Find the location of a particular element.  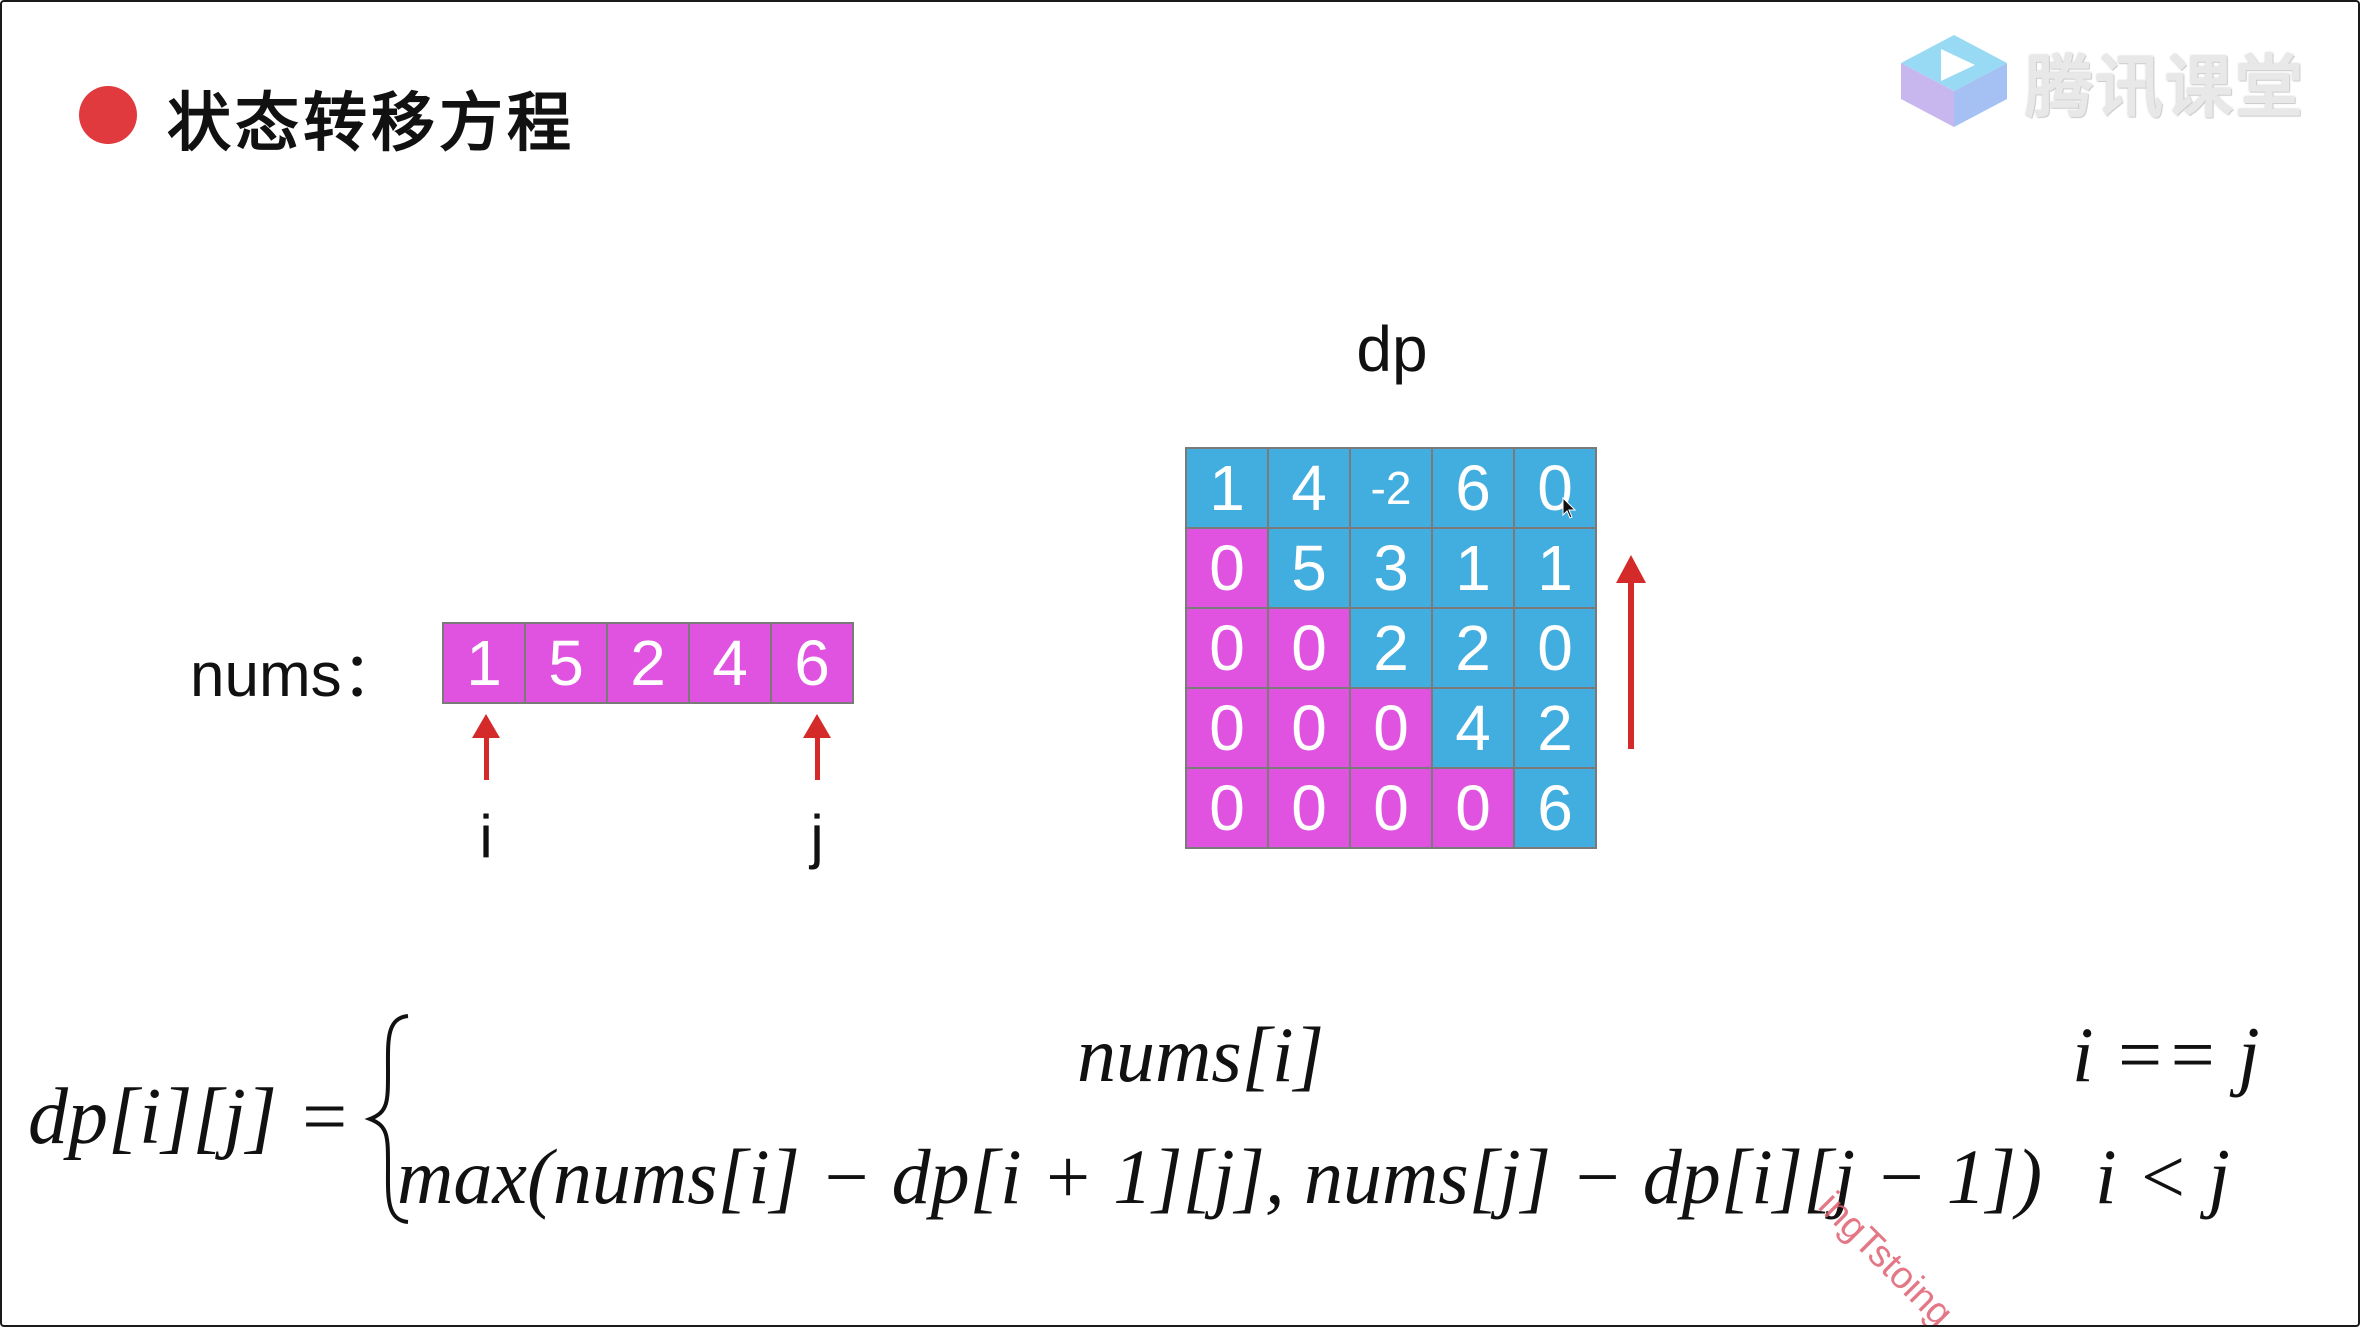

mouse-cursor-icon is located at coordinates (1569, 508).